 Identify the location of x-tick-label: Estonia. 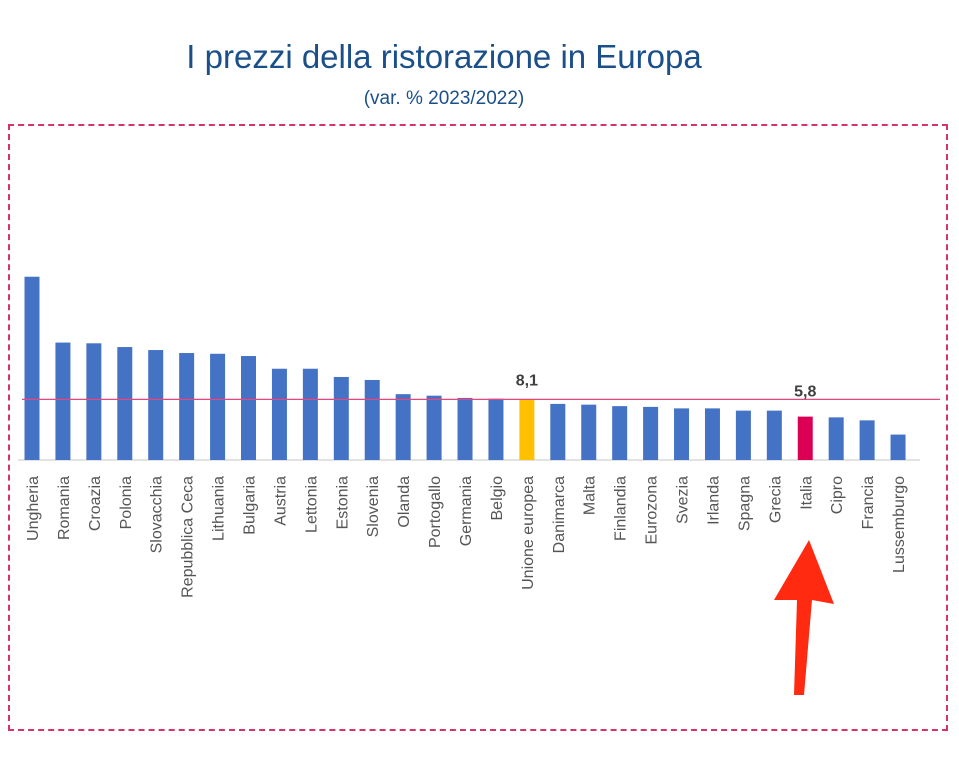
(342, 502).